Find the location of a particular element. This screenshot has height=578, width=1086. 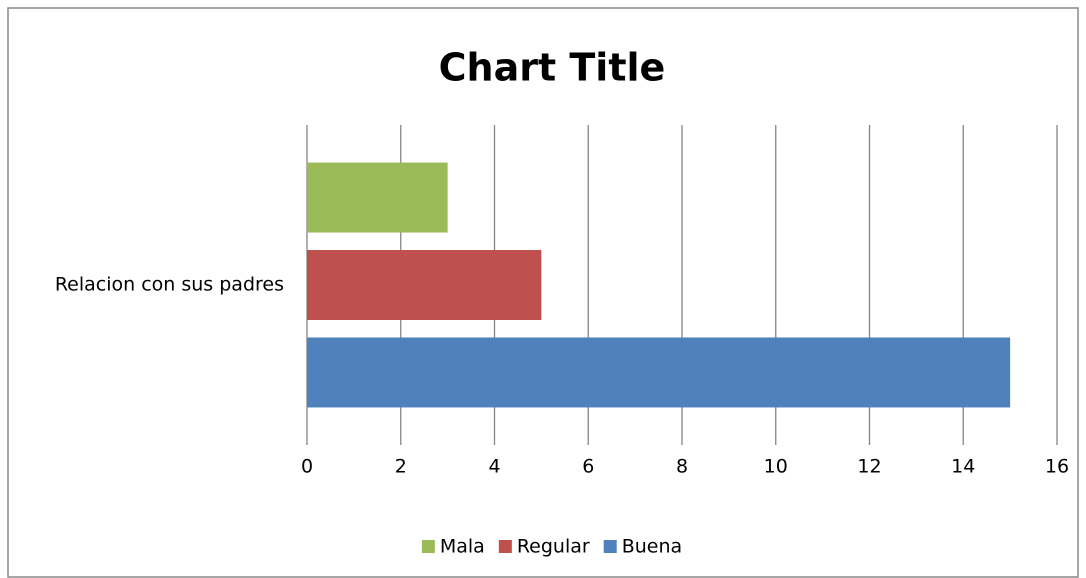

x-tick-label: 16 is located at coordinates (1057, 467).